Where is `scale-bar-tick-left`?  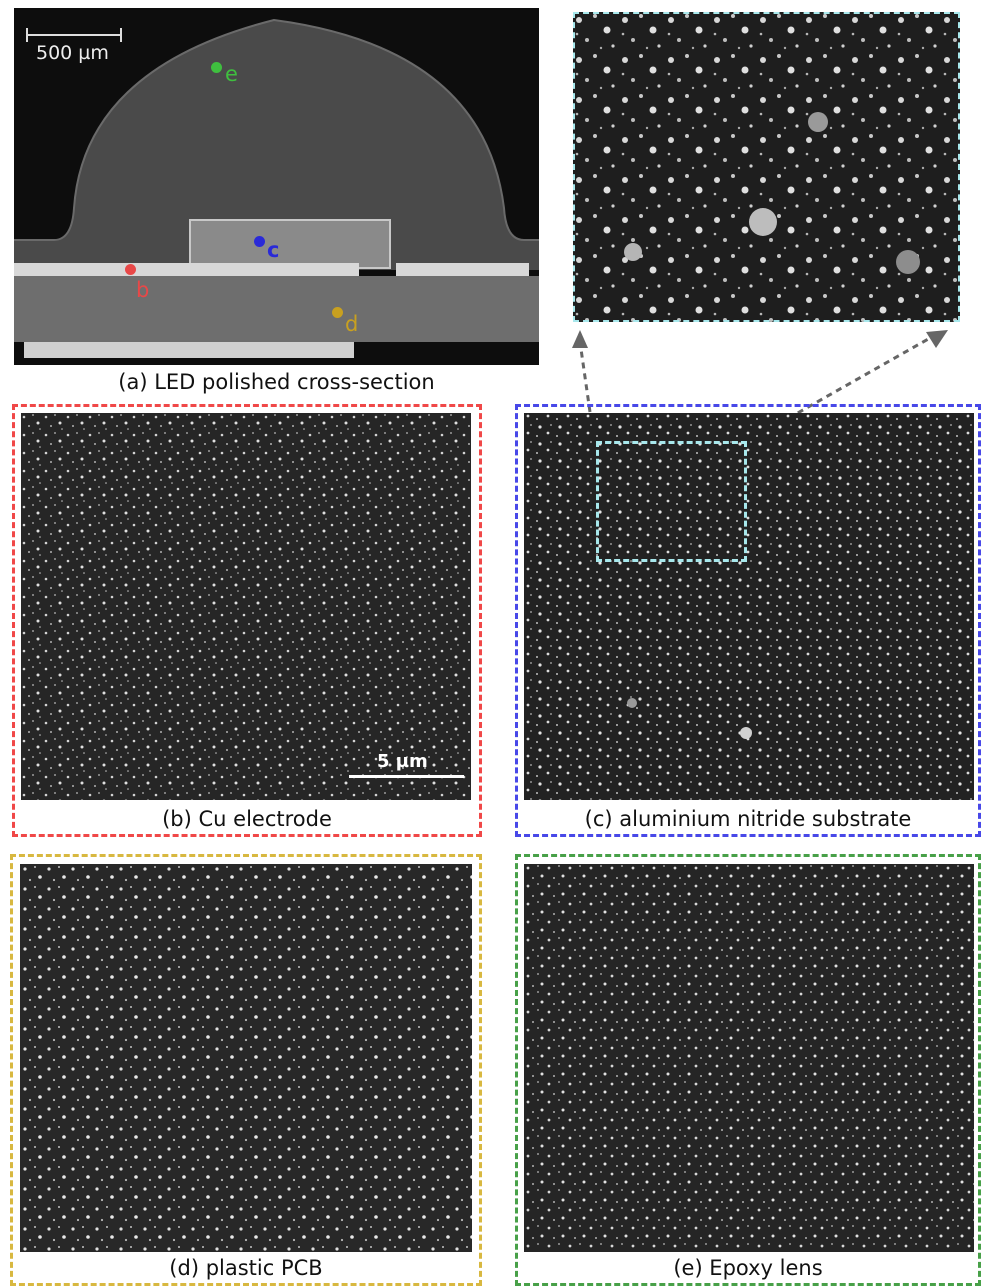
scale-bar-tick-left is located at coordinates (27, 35).